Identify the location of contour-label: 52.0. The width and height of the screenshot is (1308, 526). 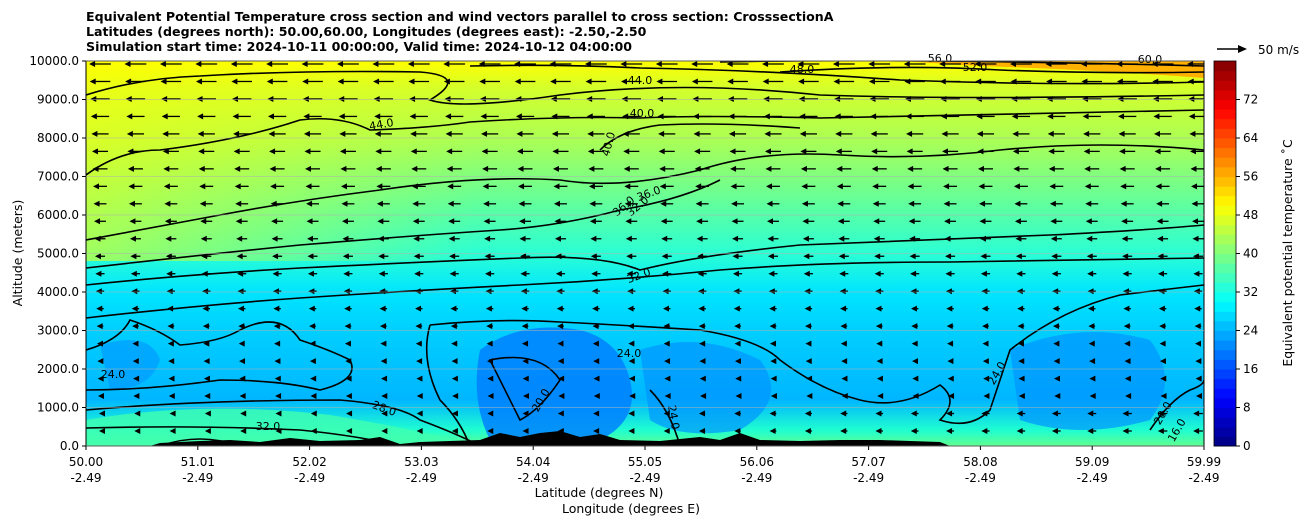
(975, 67).